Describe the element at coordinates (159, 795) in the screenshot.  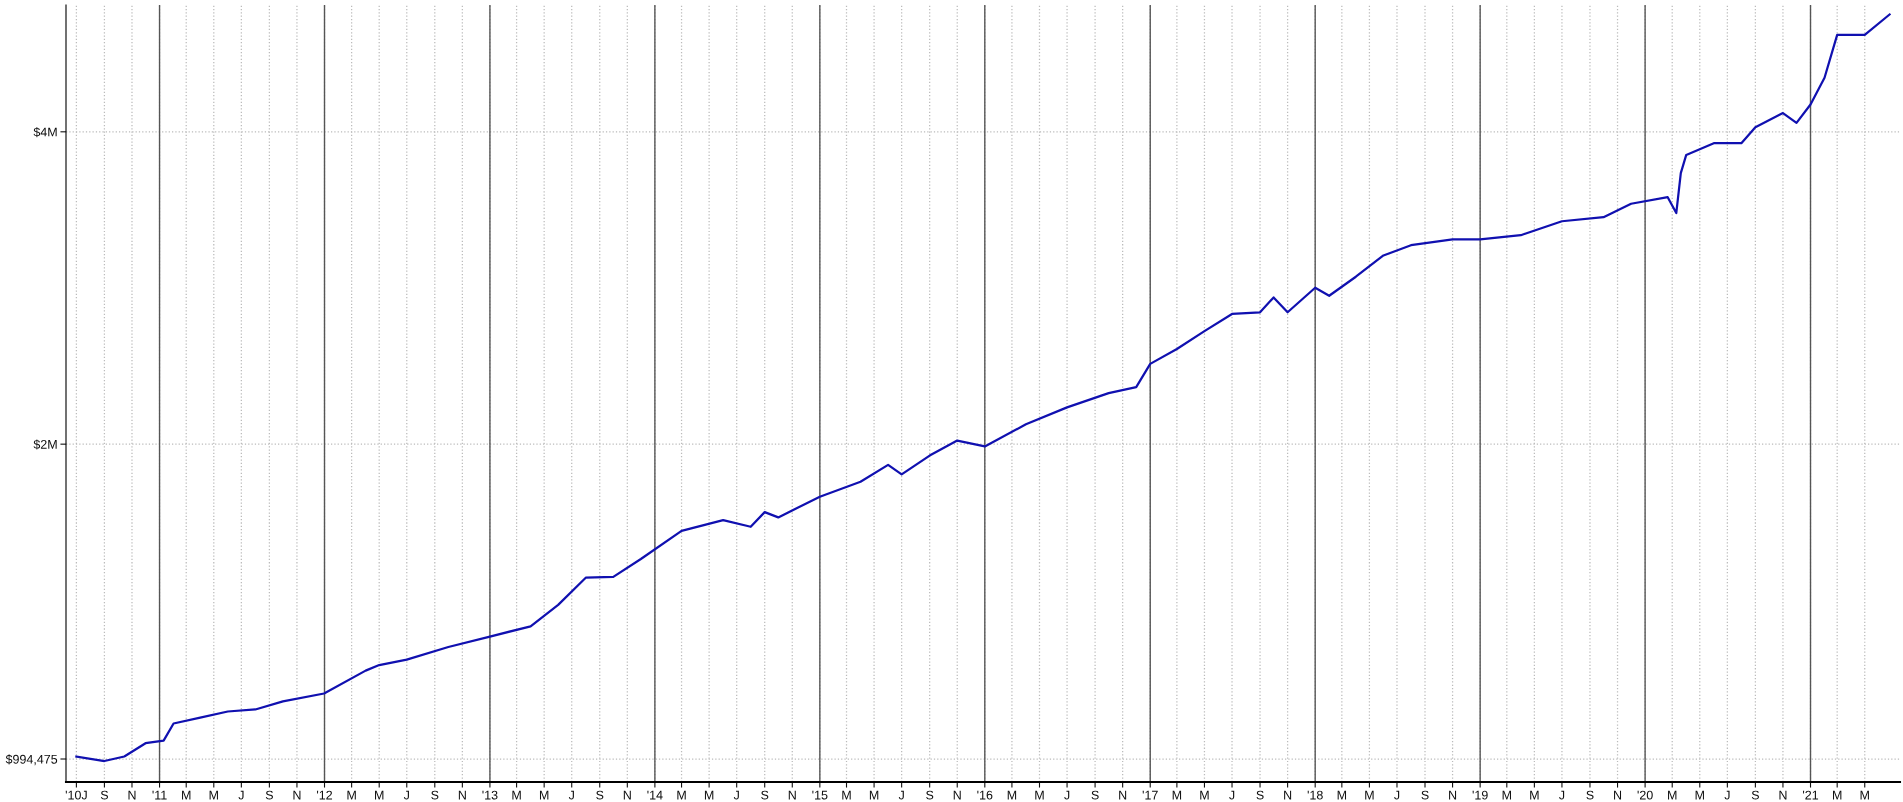
I see `x-tick-label: '11` at that location.